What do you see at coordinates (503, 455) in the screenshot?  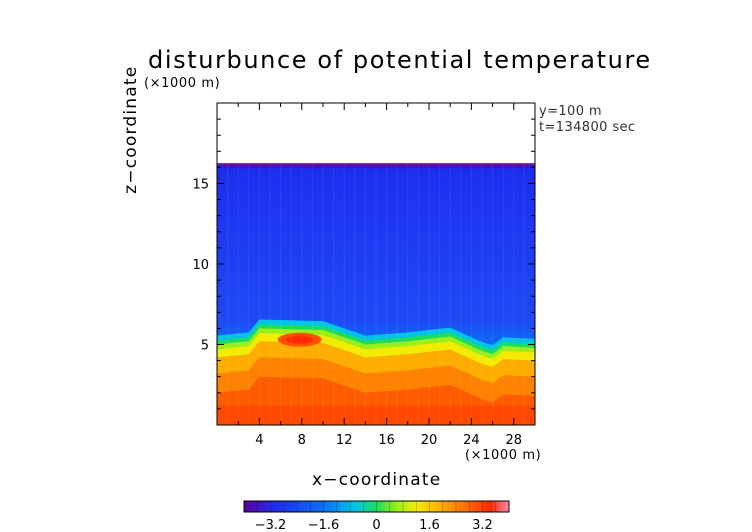 I see `x-units-label: (×1000 m)` at bounding box center [503, 455].